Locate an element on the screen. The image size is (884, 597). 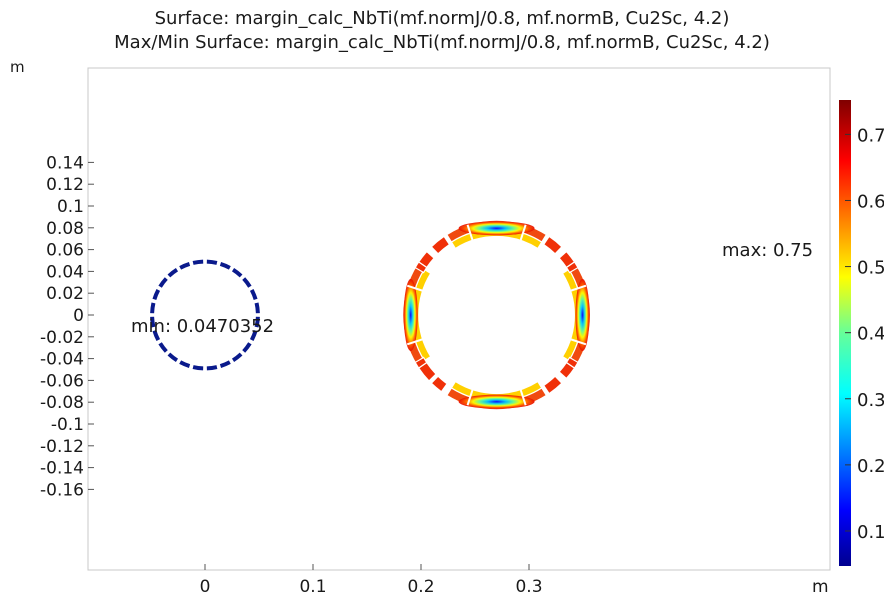
y-tick-label: 0.14 is located at coordinates (65, 163).